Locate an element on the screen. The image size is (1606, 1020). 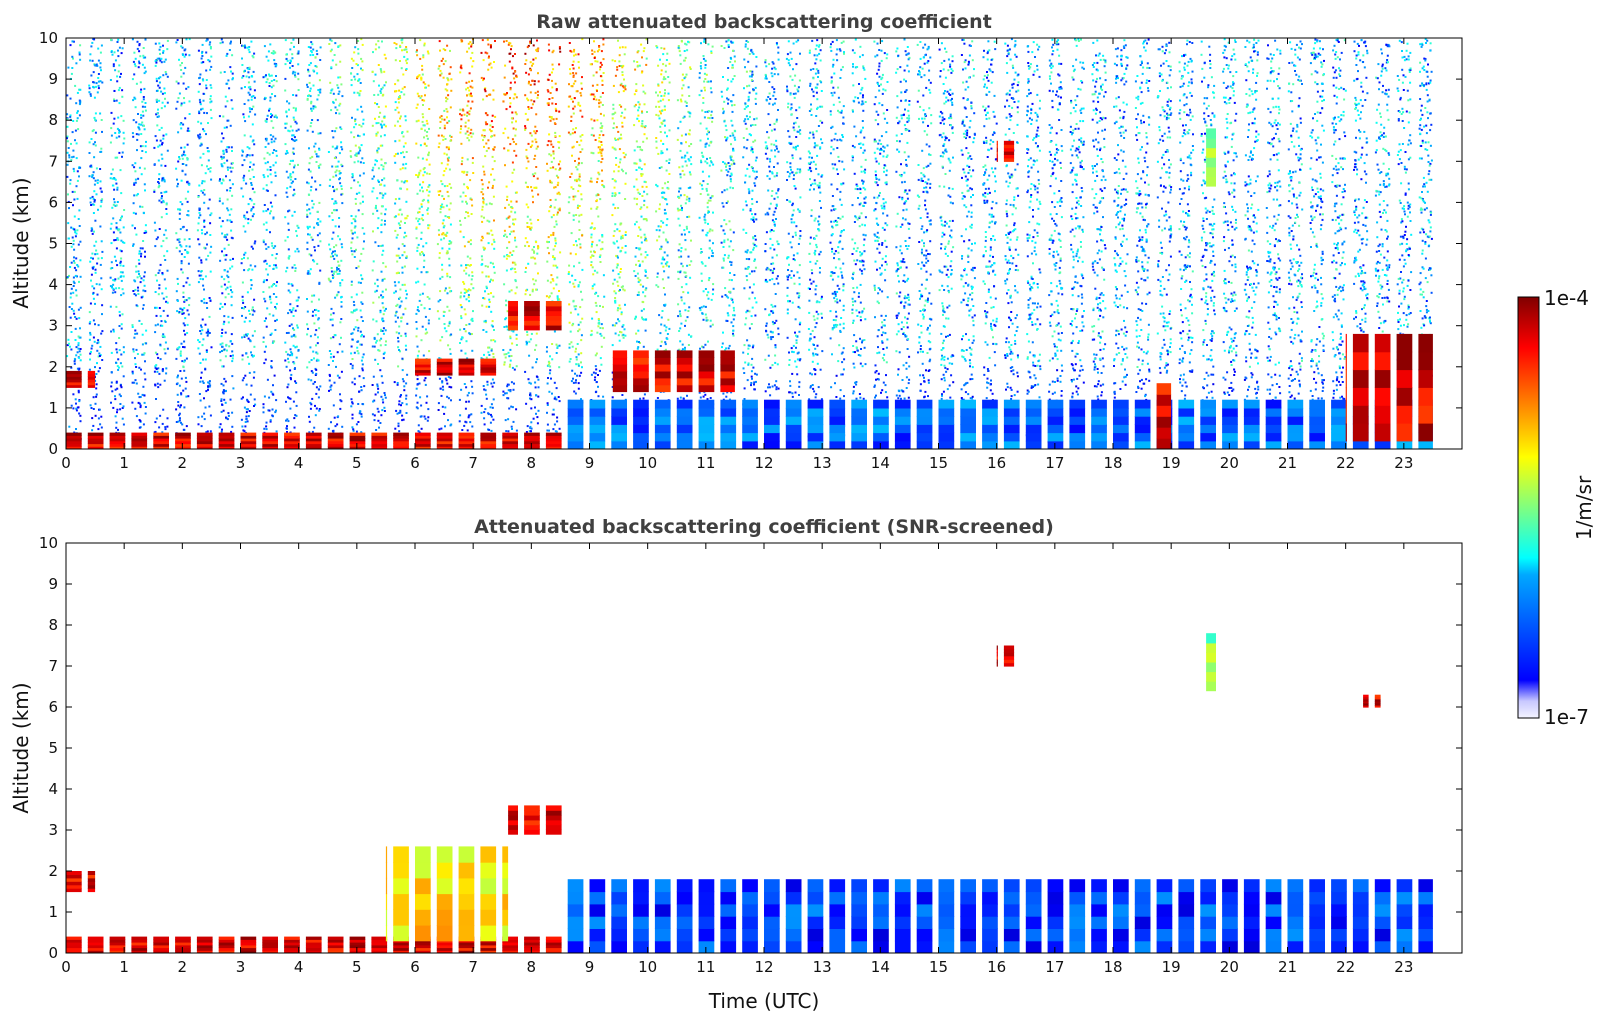
raw-layer-cell is located at coordinates (444, 363).